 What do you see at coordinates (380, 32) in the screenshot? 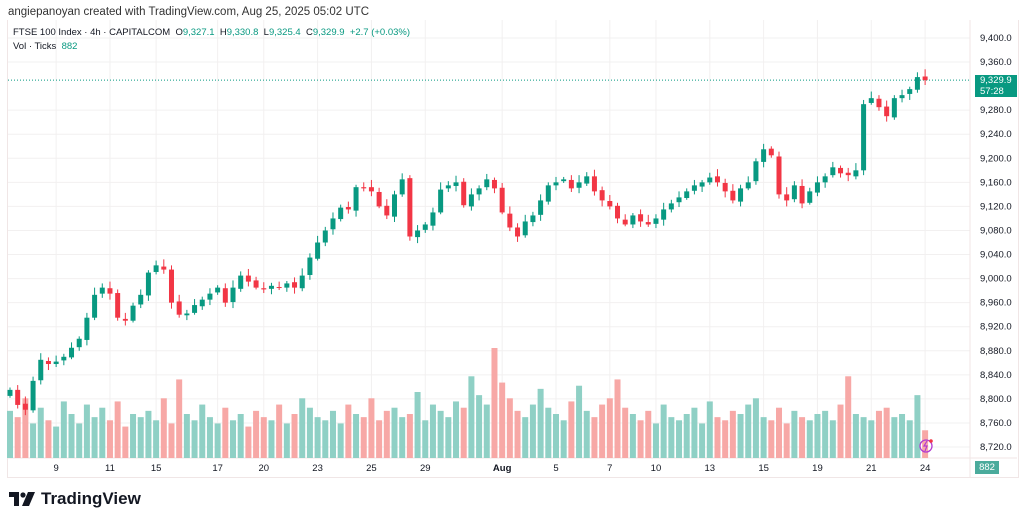
I see `change-value: +2.7 (+0.03%)` at bounding box center [380, 32].